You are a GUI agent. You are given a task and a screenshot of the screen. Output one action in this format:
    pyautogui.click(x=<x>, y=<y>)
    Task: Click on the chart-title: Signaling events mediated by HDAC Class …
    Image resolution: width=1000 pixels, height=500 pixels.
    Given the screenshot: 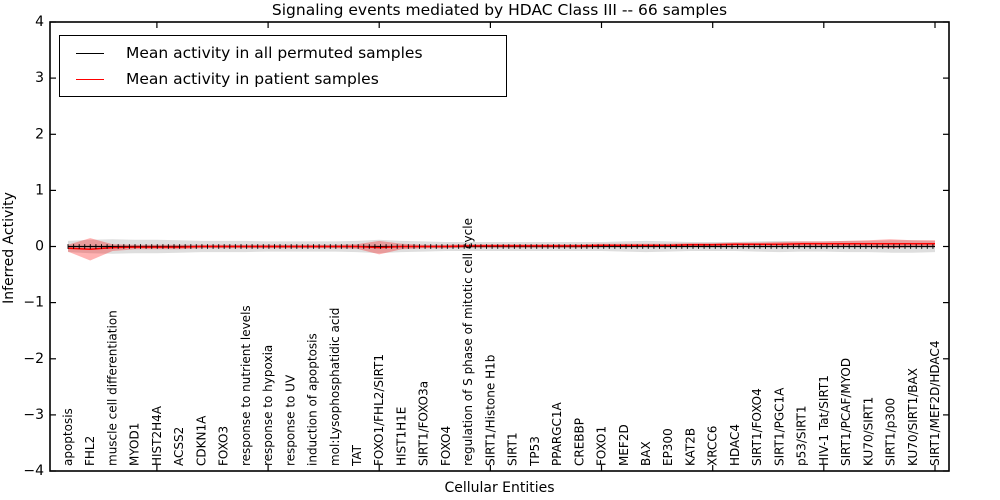 What is the action you would take?
    pyautogui.click(x=499, y=10)
    